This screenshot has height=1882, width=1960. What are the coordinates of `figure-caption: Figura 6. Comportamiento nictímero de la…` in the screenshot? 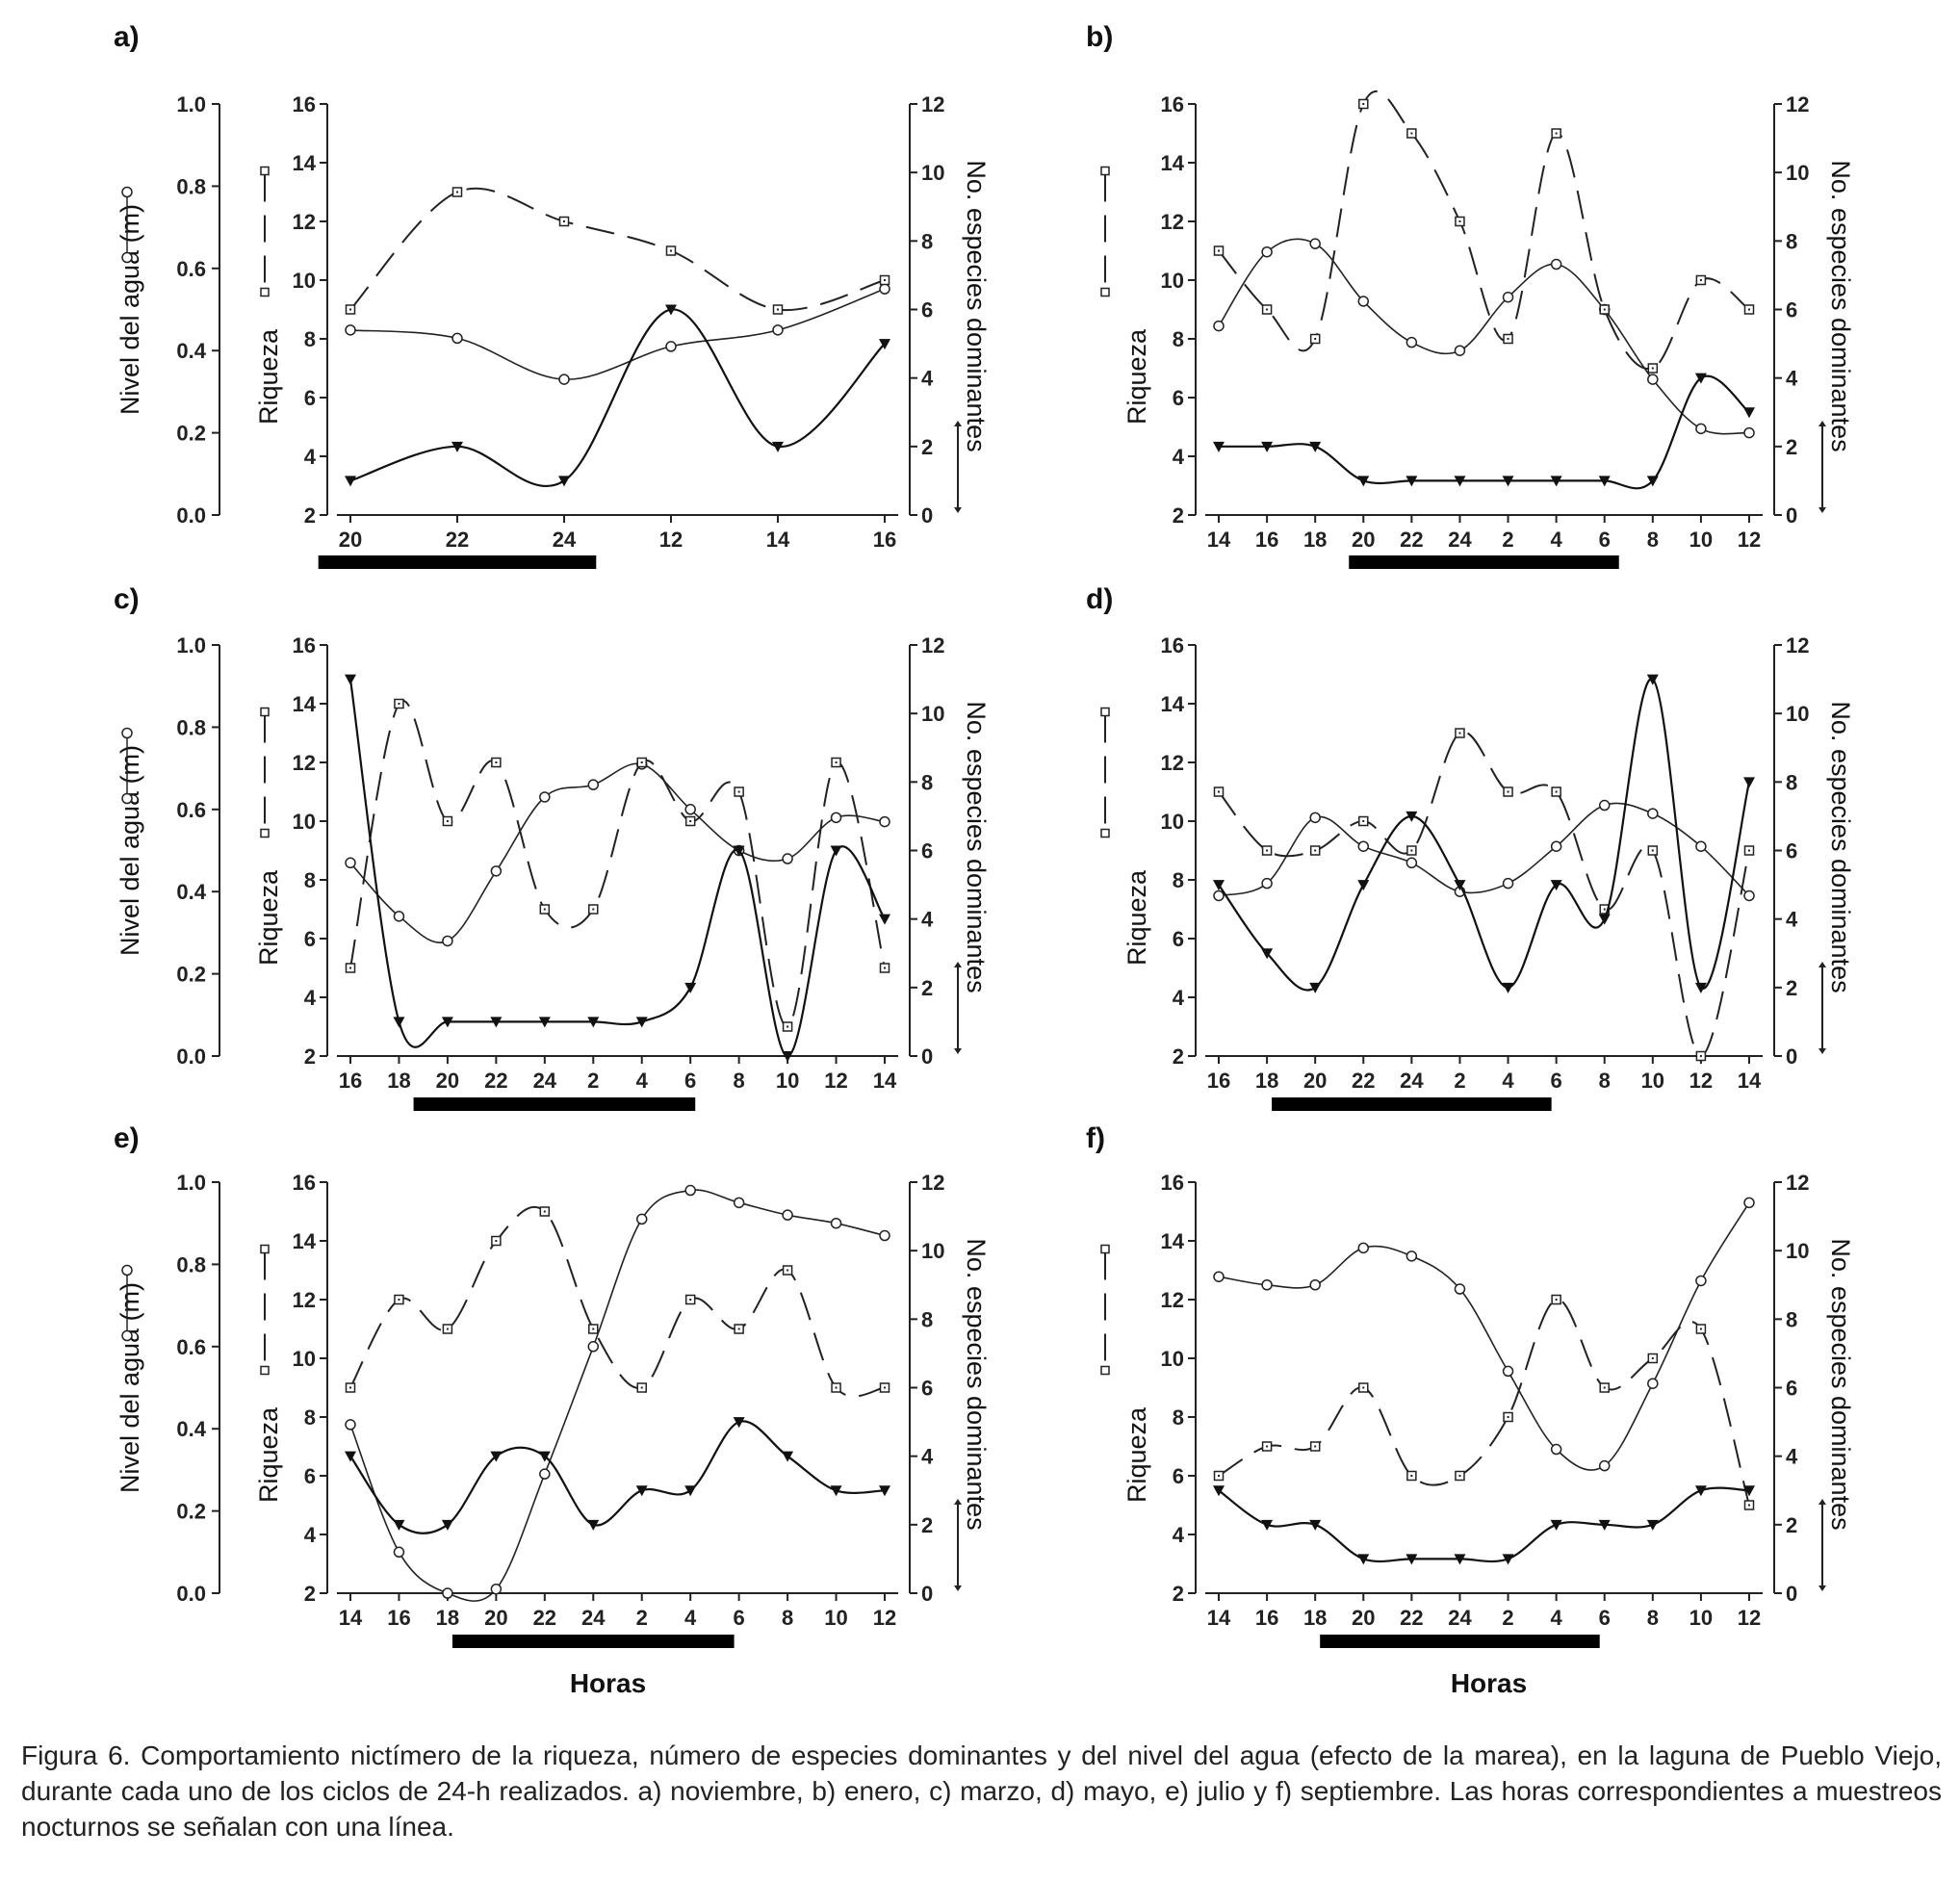 It's located at (981, 1791).